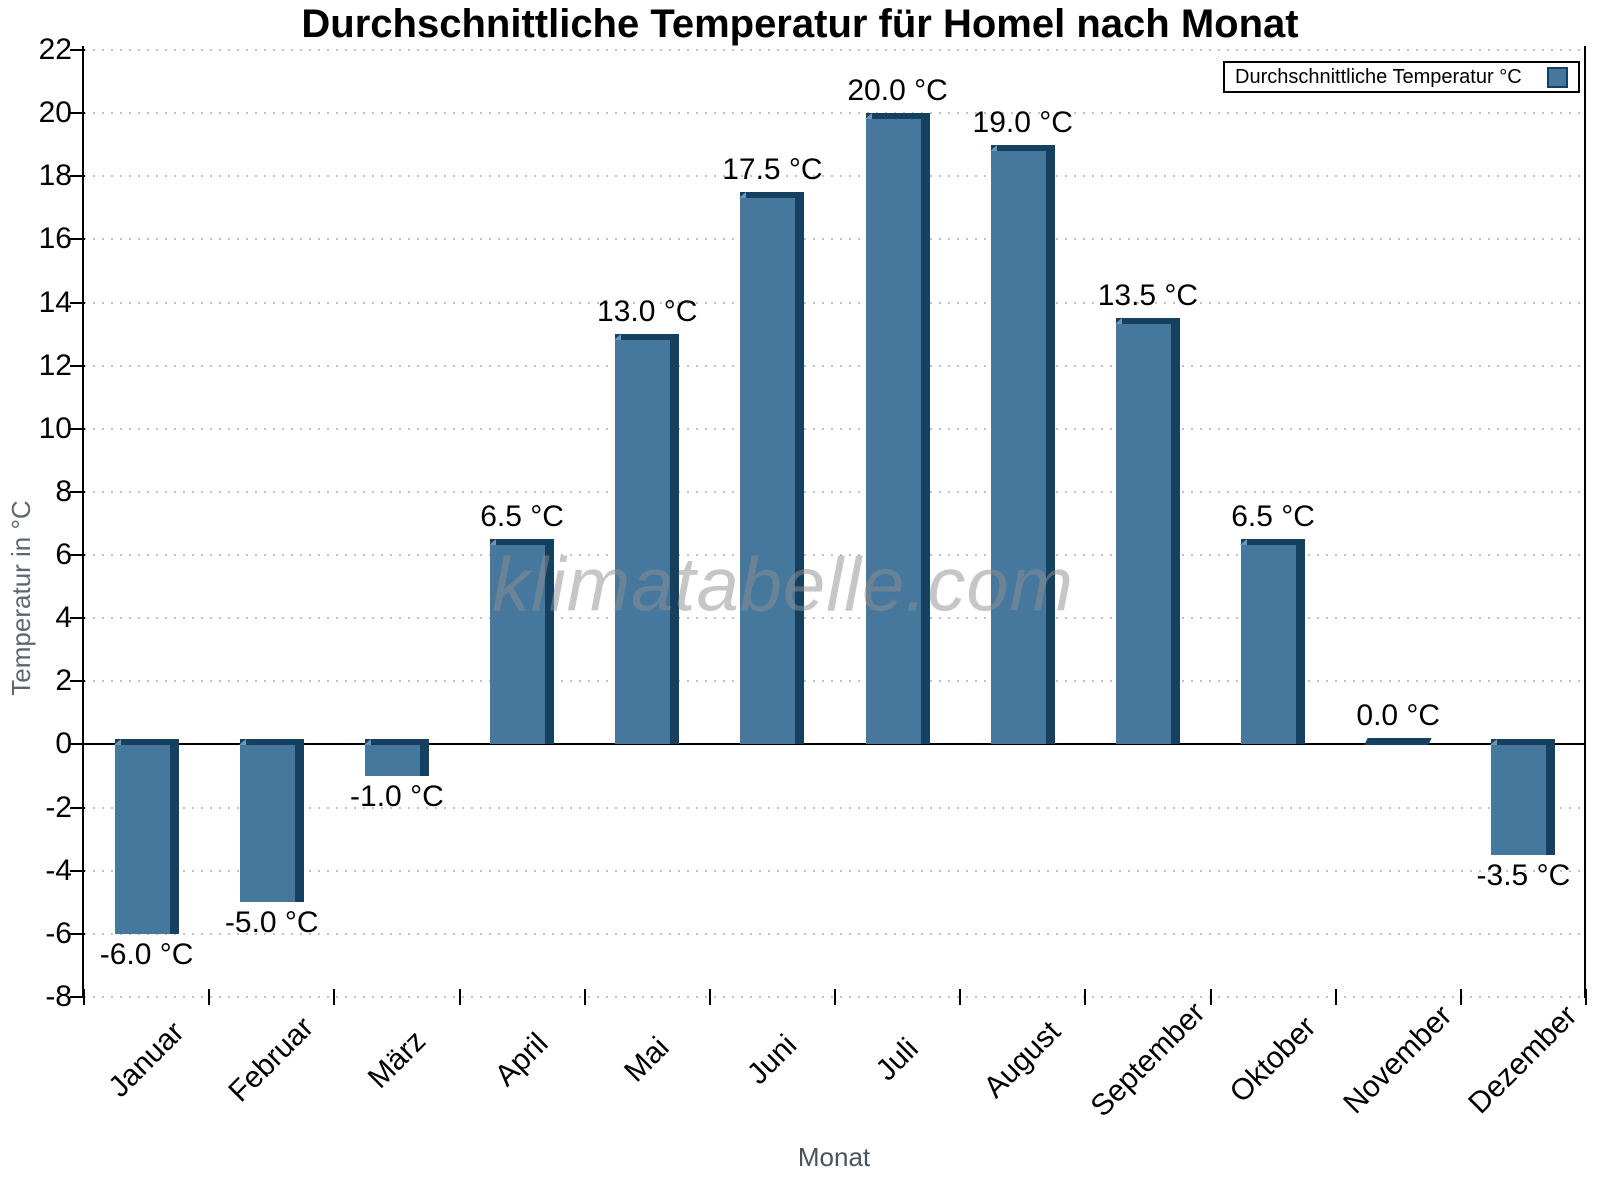  What do you see at coordinates (897, 91) in the screenshot?
I see `value-label-juli: 20.0 °C` at bounding box center [897, 91].